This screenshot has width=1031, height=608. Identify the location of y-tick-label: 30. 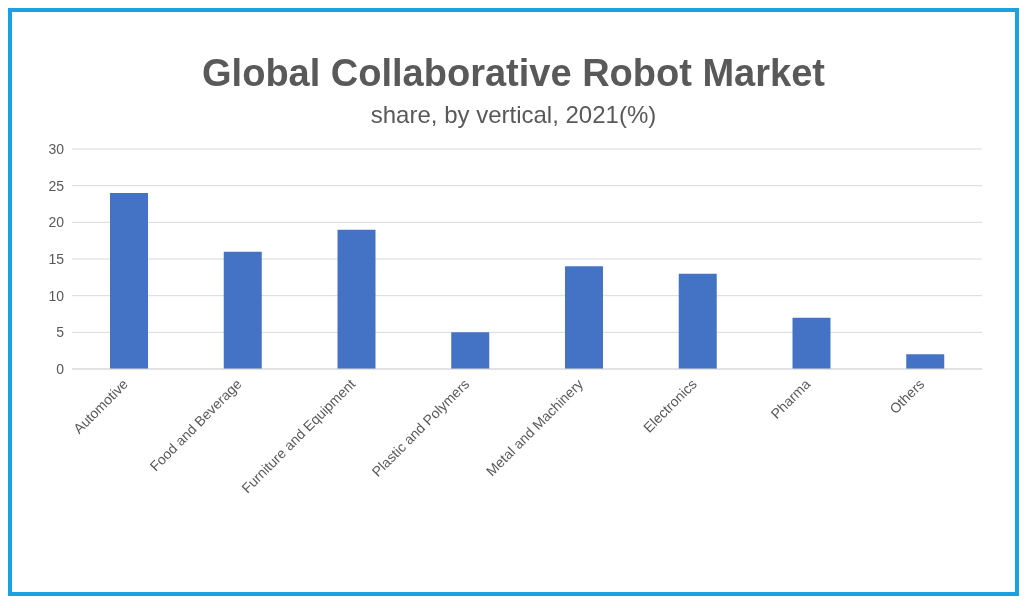
(56, 148).